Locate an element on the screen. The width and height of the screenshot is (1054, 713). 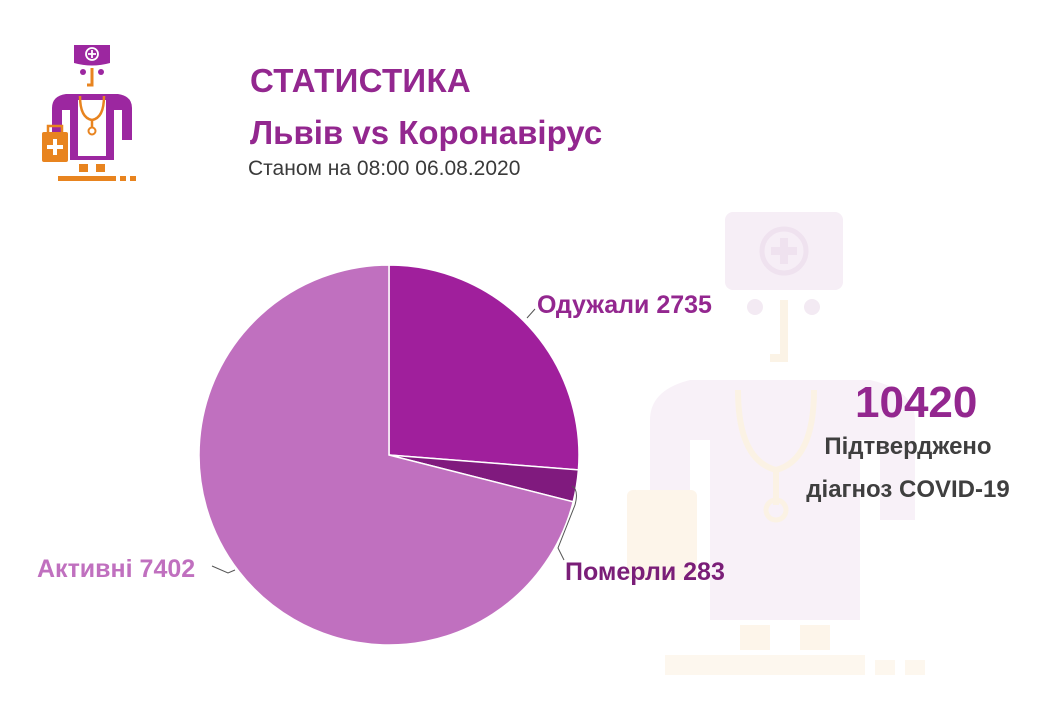
leader-recovered is located at coordinates (531, 313).